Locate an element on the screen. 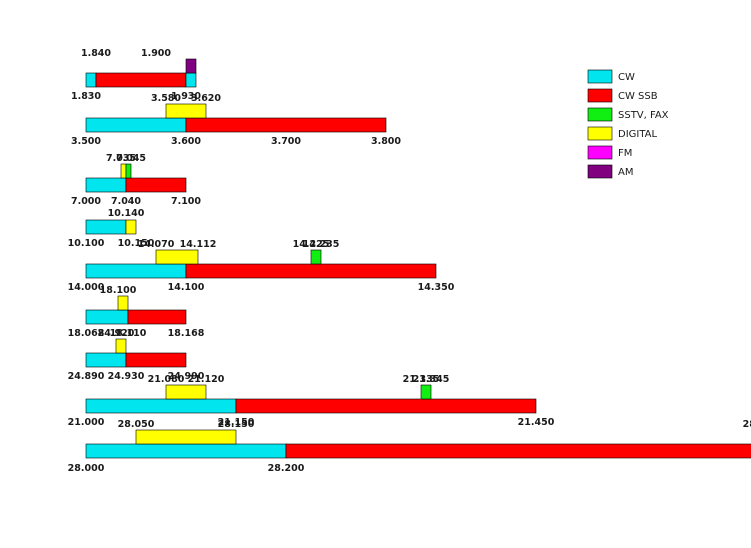 The height and width of the screenshot is (548, 751). freq-label: 1.900 is located at coordinates (156, 53).